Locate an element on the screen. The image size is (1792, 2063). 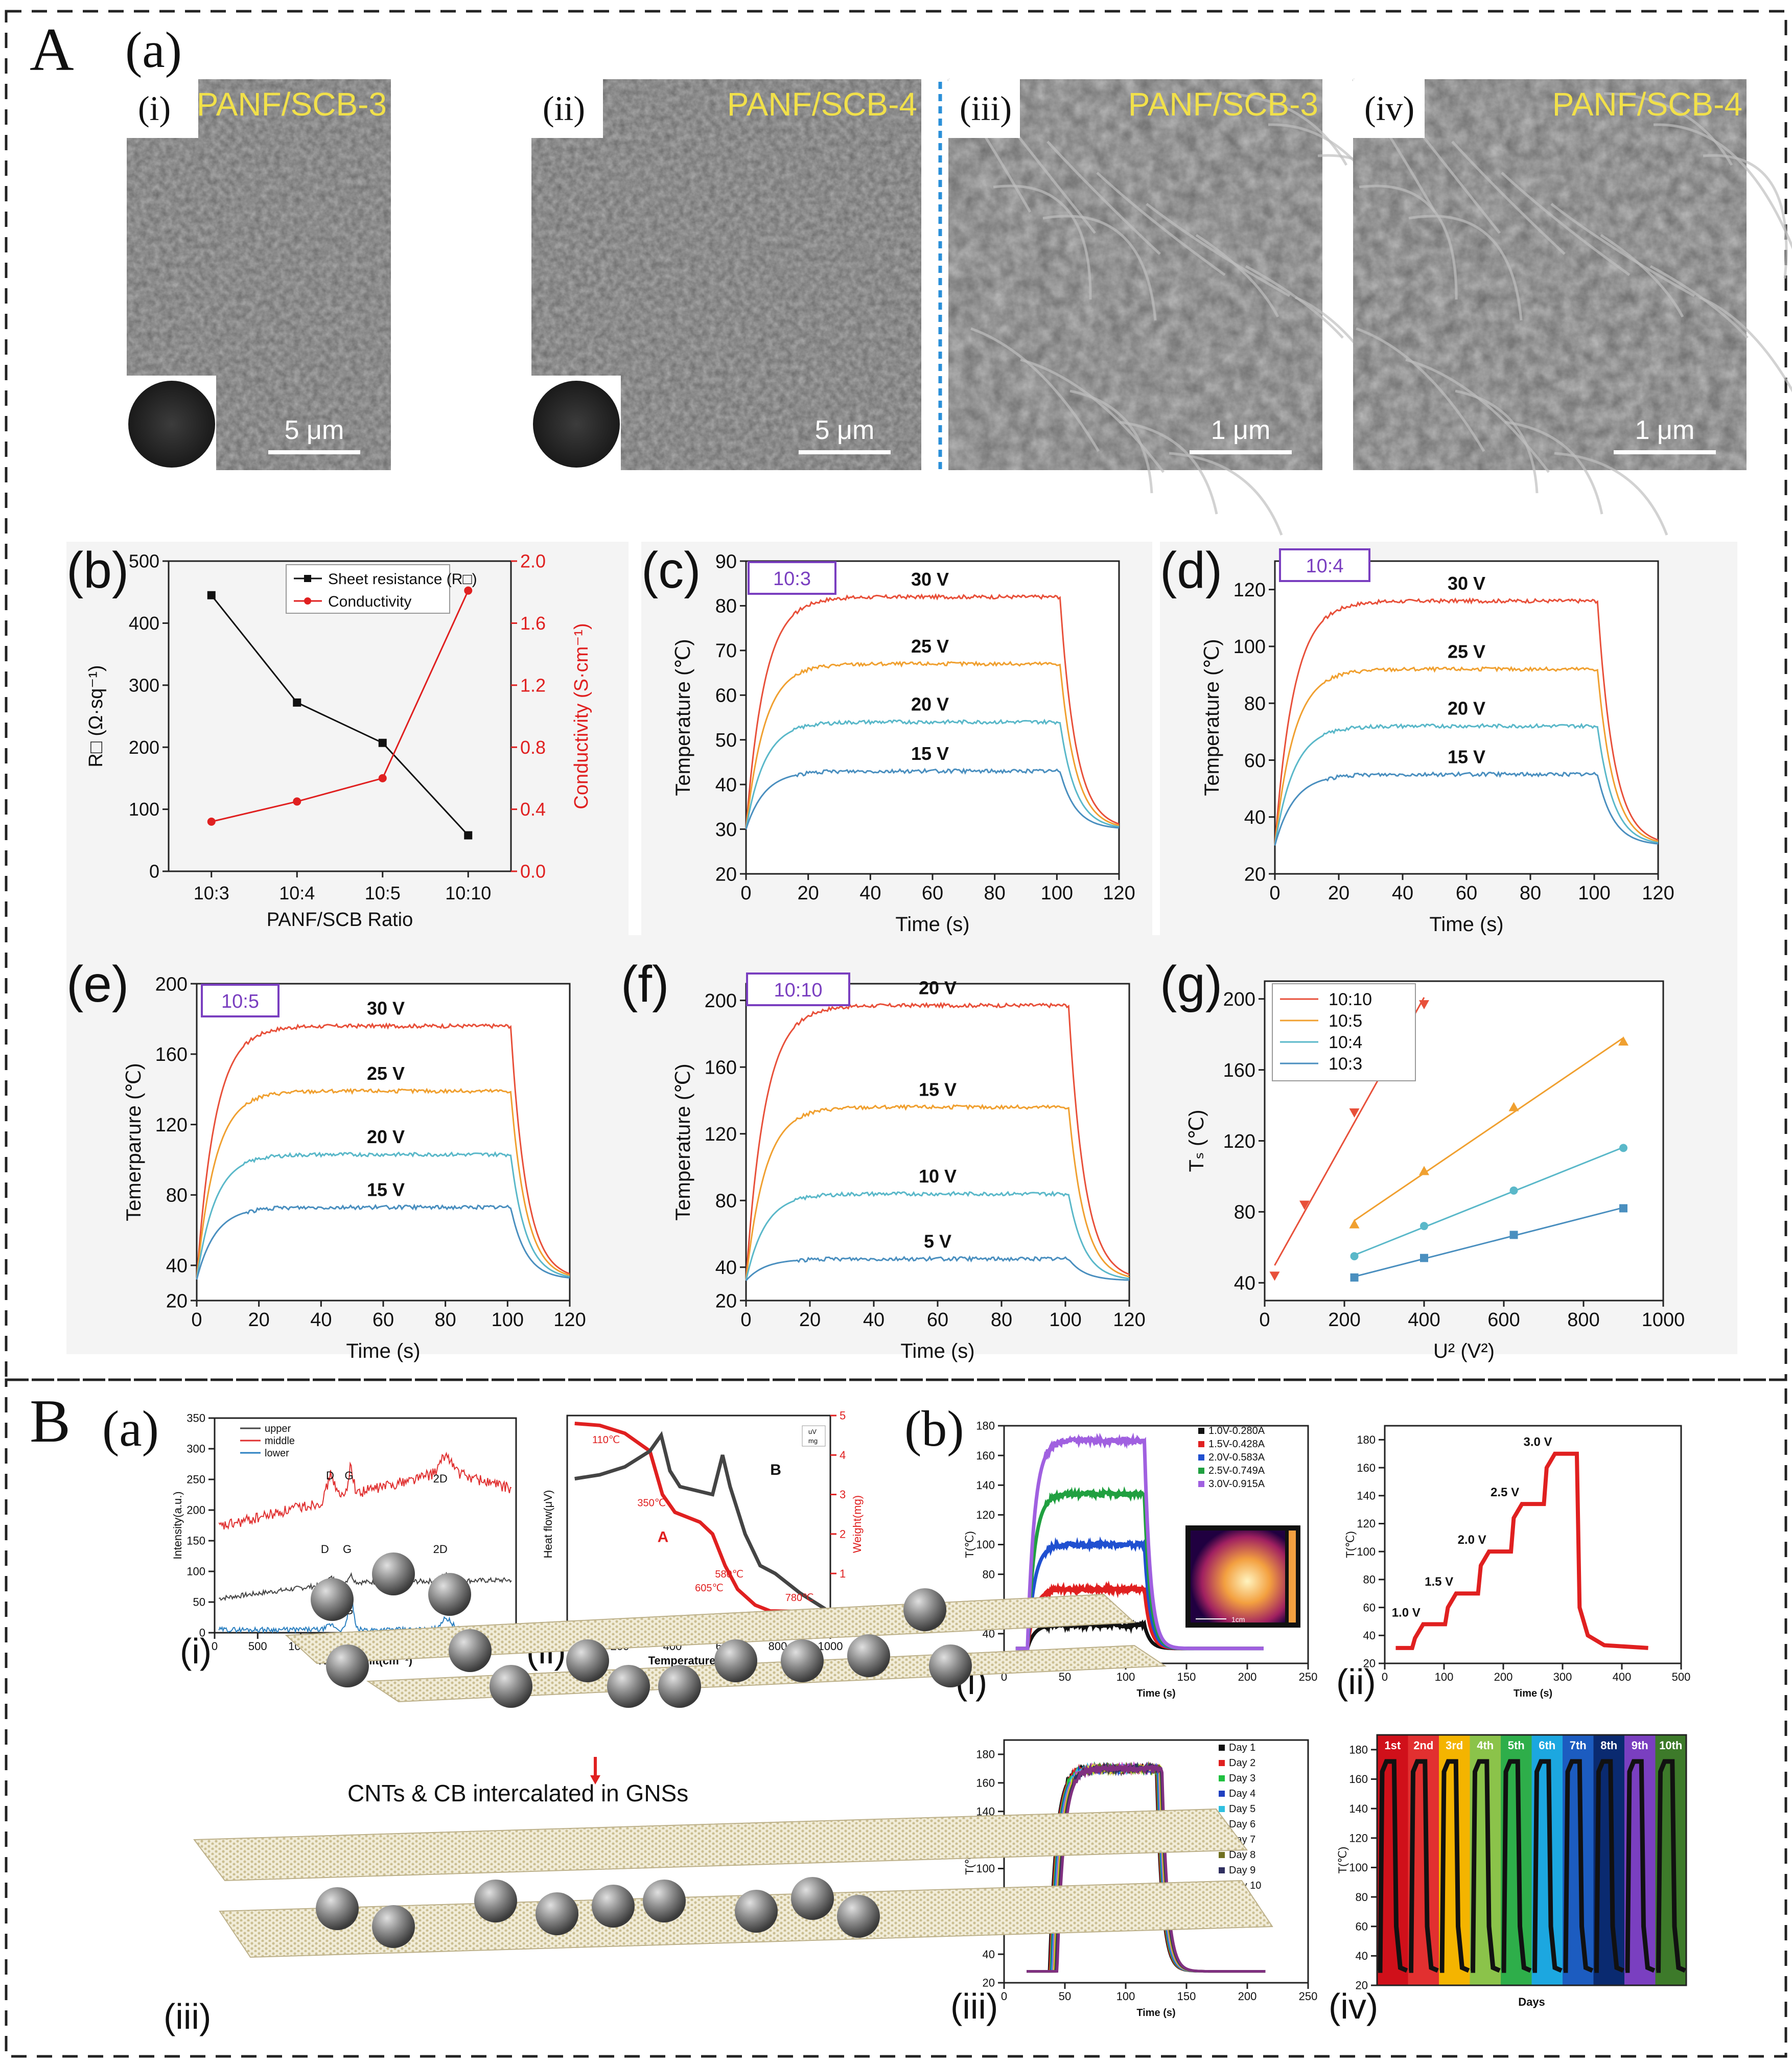
temp-annotation: 350℃ is located at coordinates (651, 1503).